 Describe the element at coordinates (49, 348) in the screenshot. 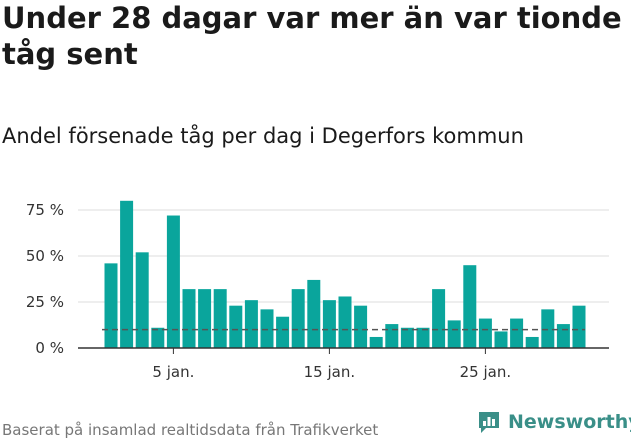

I see `y-tick-label: 0 %` at that location.